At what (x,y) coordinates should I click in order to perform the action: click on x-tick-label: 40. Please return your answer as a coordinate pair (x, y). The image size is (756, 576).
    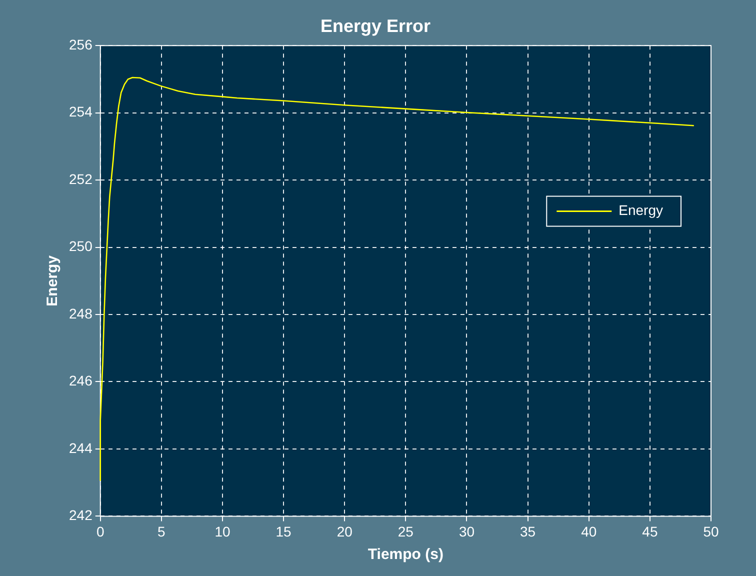
    Looking at the image, I should click on (589, 531).